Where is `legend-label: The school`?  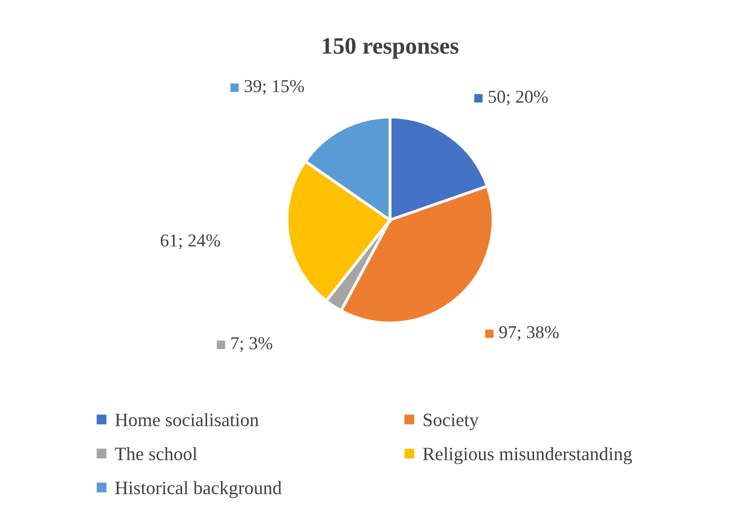 legend-label: The school is located at coordinates (156, 453).